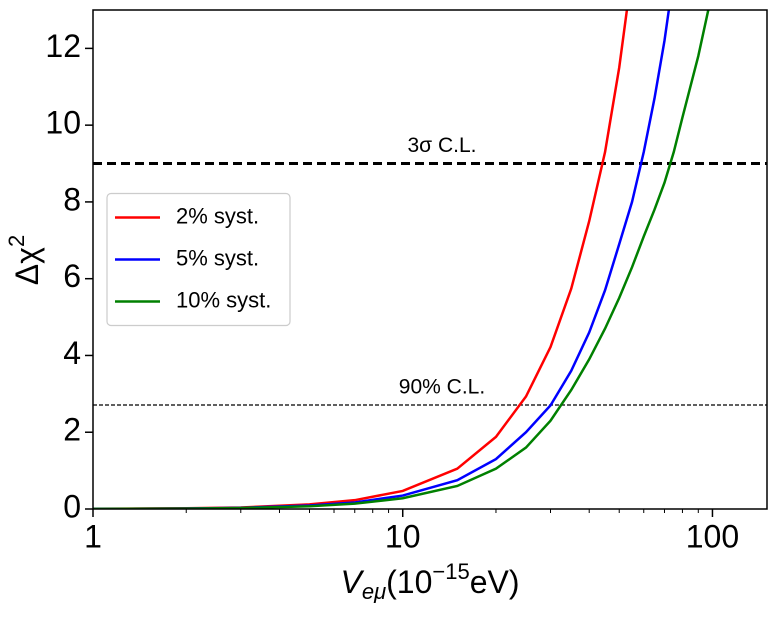 The height and width of the screenshot is (621, 777). What do you see at coordinates (16, 241) in the screenshot?
I see `y-label-part: 2` at bounding box center [16, 241].